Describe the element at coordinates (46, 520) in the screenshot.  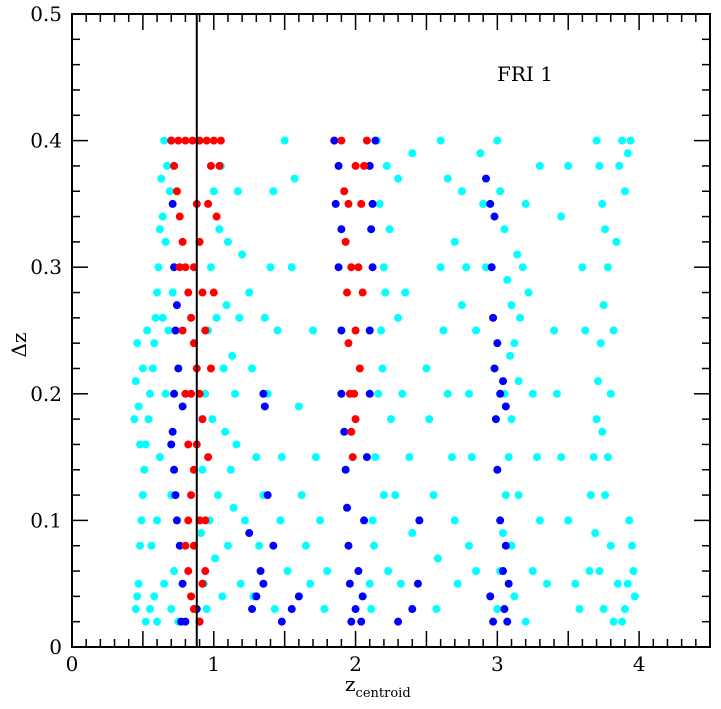
I see `y-tick-label: 0.1` at that location.